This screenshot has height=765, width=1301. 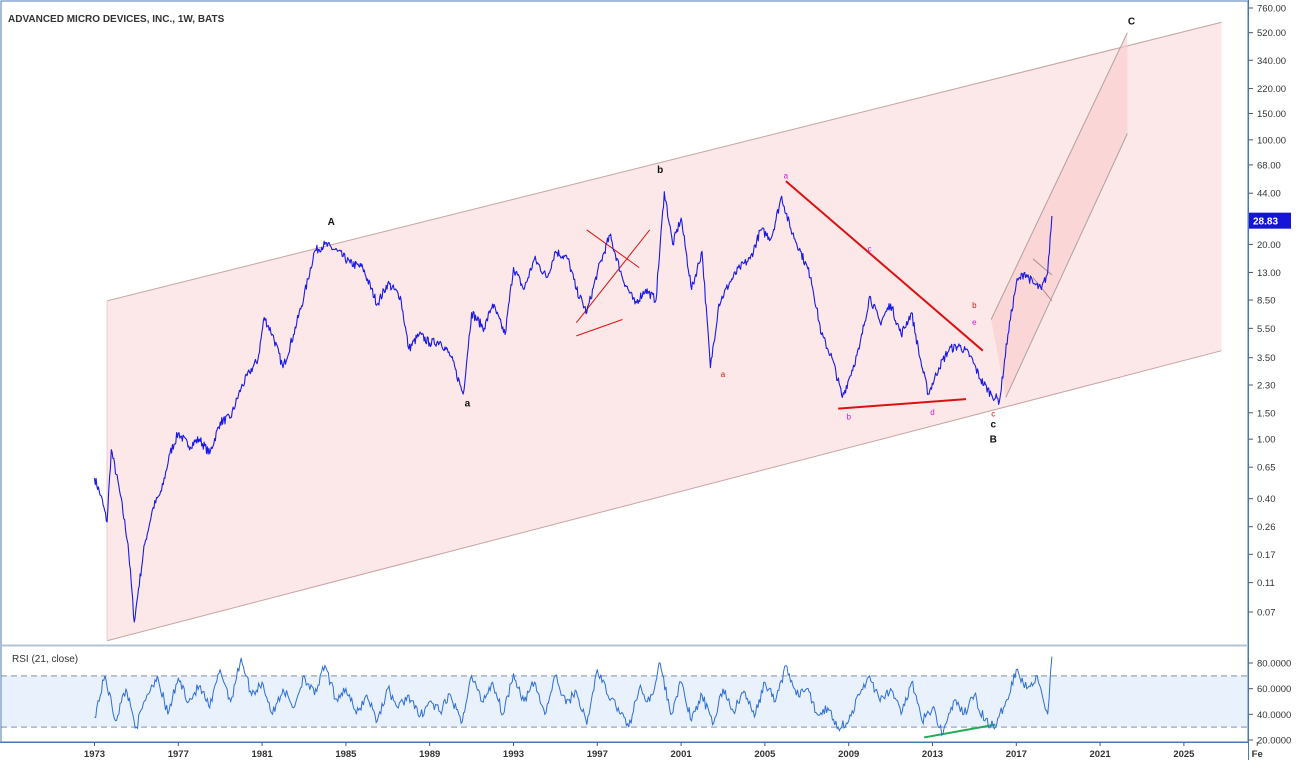 What do you see at coordinates (597, 754) in the screenshot?
I see `time-tick-label: 1997` at bounding box center [597, 754].